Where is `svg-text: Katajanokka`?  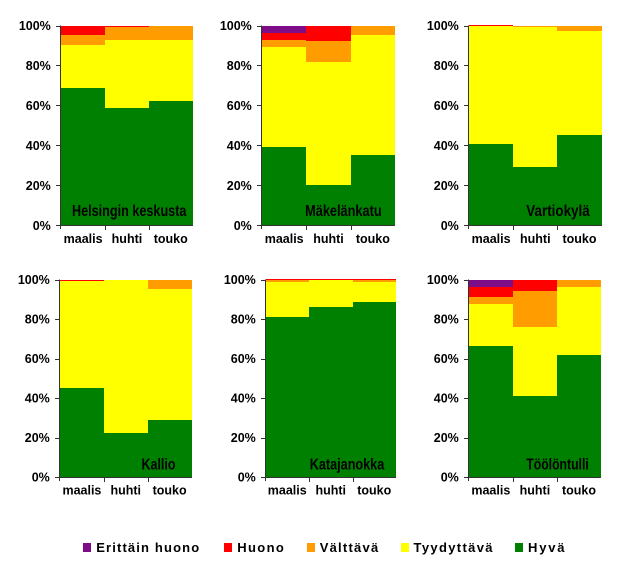 svg-text: Katajanokka is located at coordinates (347, 465).